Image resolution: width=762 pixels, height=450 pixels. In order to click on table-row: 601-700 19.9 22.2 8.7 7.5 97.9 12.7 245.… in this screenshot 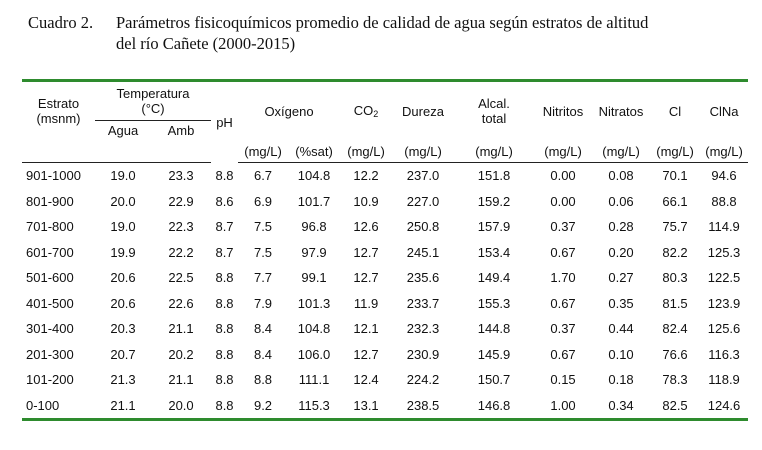, I will do `click(385, 253)`.